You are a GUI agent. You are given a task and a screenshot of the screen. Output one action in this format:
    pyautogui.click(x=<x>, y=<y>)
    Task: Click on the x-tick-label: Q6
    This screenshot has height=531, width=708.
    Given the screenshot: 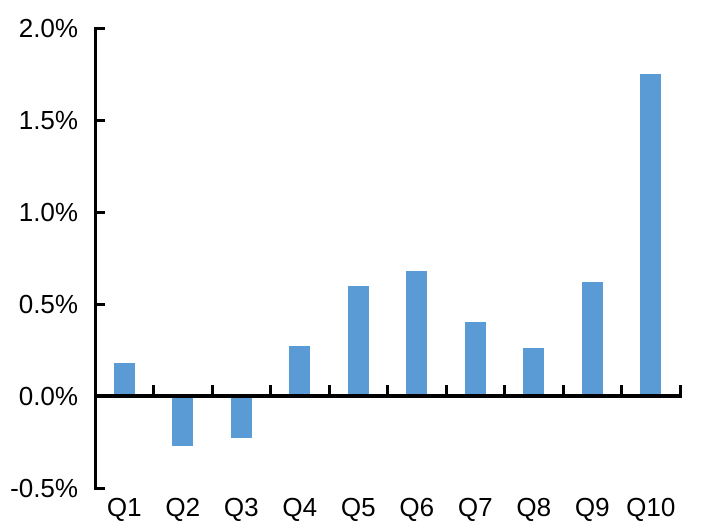 What is the action you would take?
    pyautogui.click(x=417, y=507)
    